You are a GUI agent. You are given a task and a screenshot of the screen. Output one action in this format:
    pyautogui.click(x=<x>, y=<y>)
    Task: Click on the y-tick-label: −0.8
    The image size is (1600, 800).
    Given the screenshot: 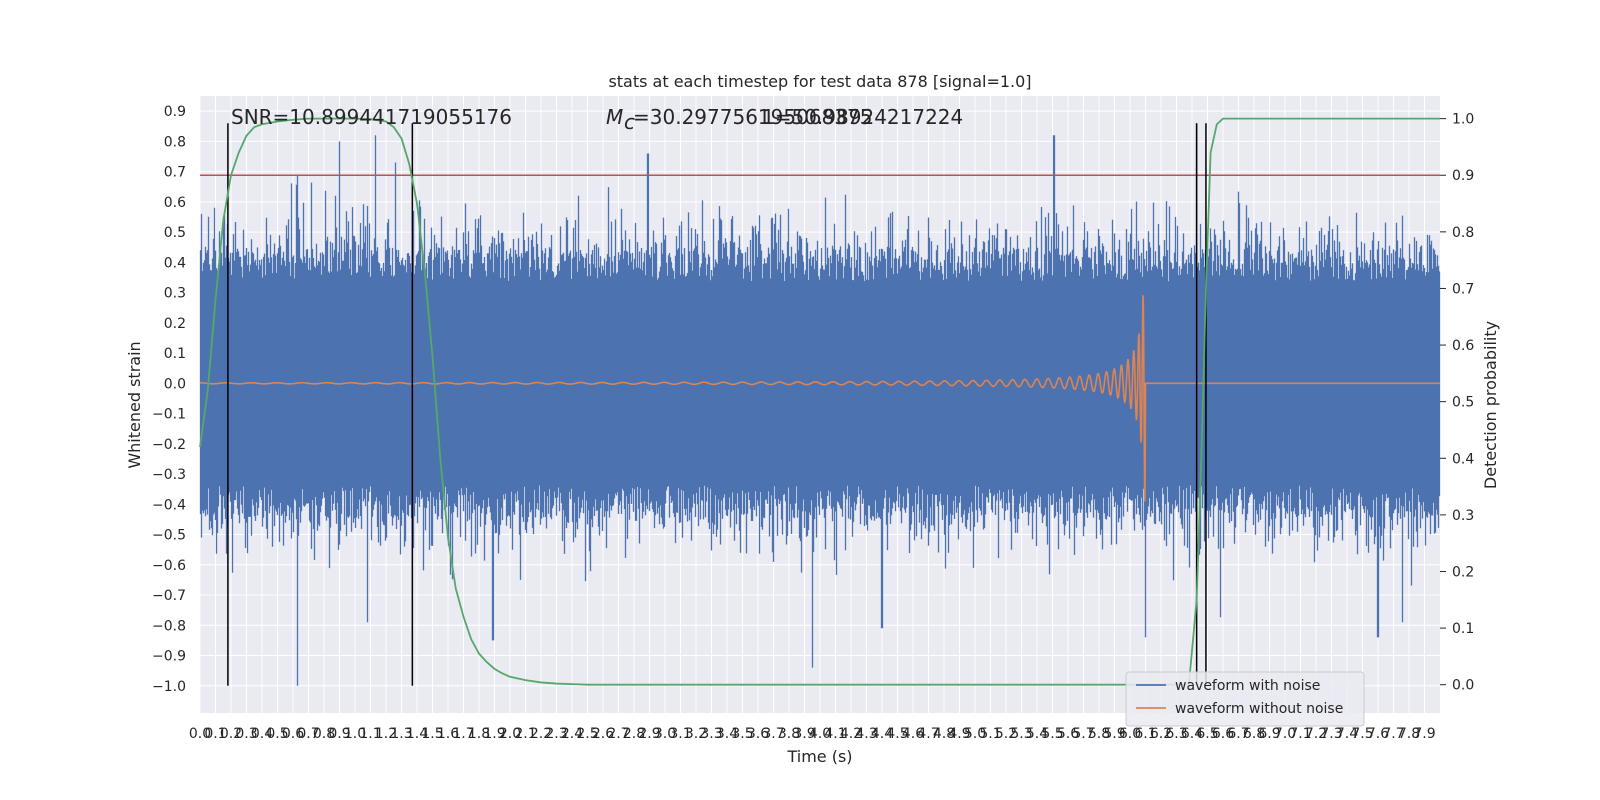 What is the action you would take?
    pyautogui.click(x=169, y=626)
    